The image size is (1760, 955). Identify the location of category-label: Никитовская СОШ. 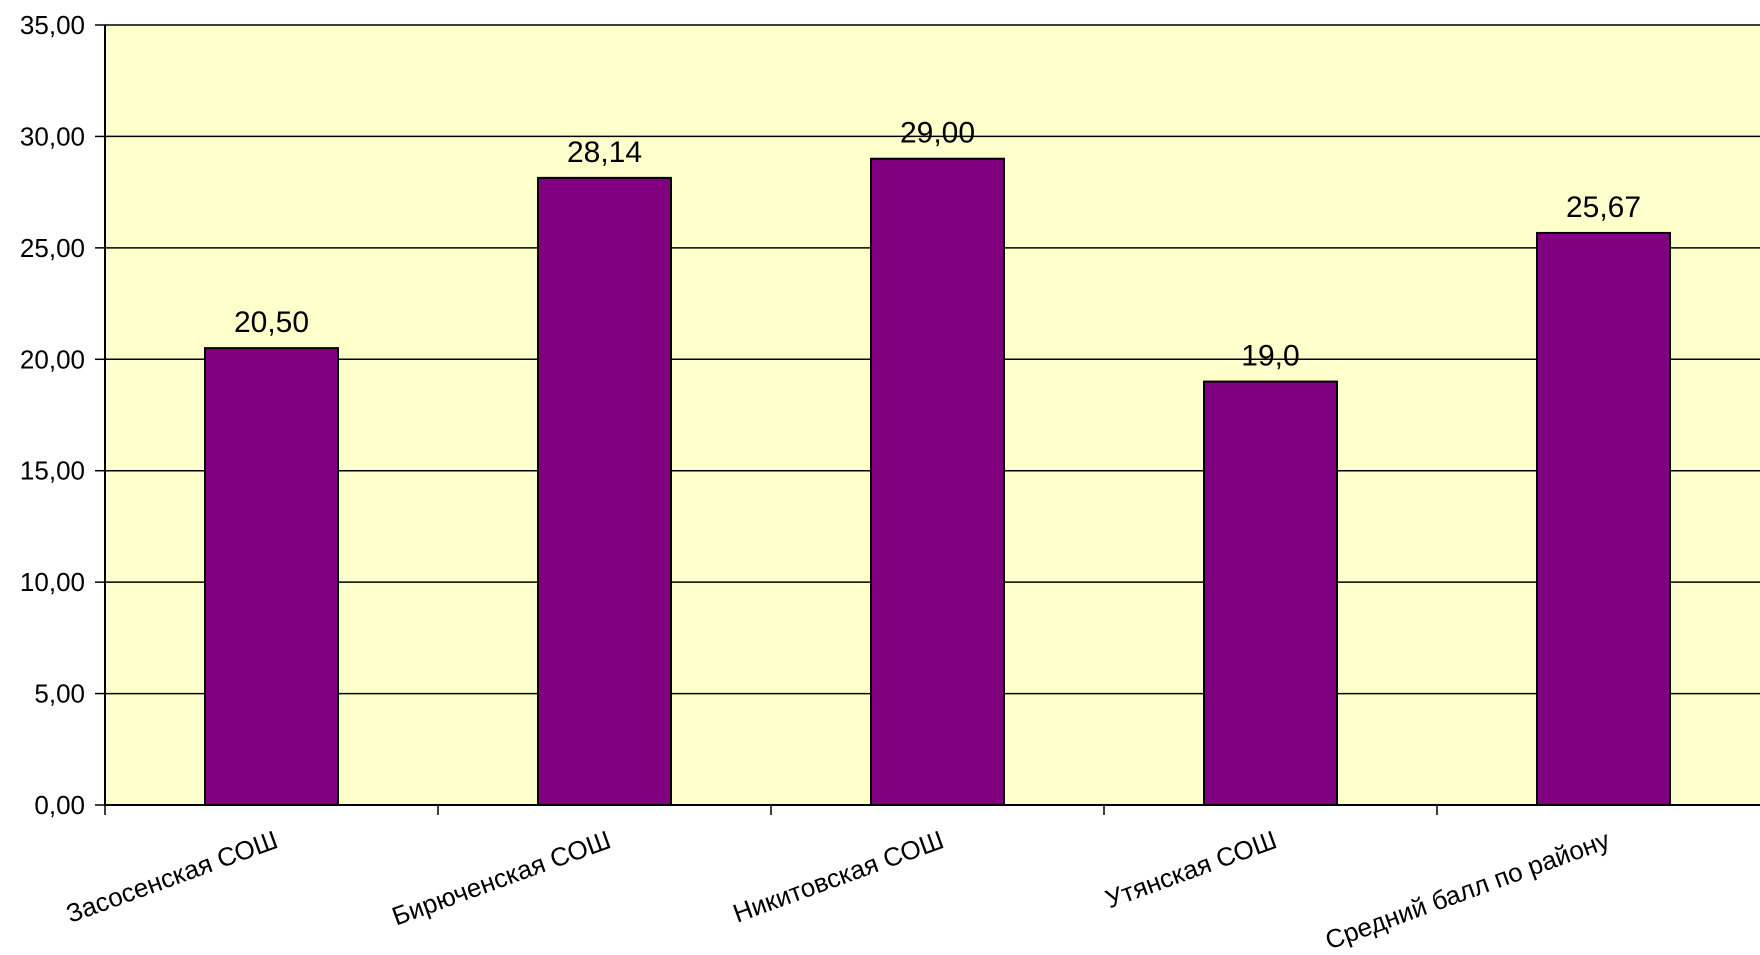
(838, 876).